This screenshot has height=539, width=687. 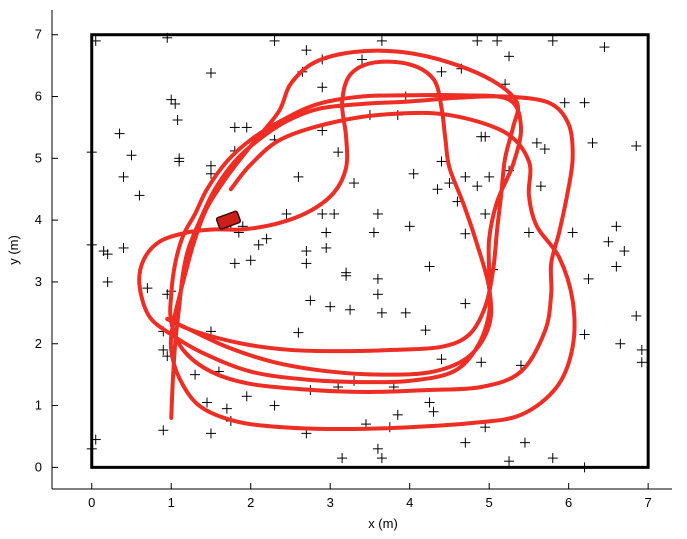 I want to click on x-tick-label: 3, so click(x=330, y=502).